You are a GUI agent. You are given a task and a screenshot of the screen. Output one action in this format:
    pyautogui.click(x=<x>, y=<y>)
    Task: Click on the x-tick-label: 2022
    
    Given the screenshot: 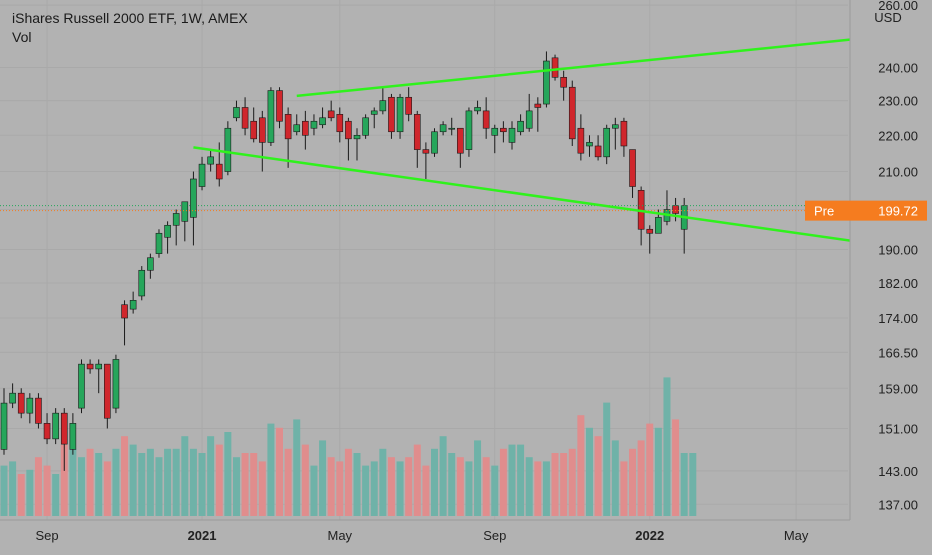 What is the action you would take?
    pyautogui.click(x=649, y=535)
    